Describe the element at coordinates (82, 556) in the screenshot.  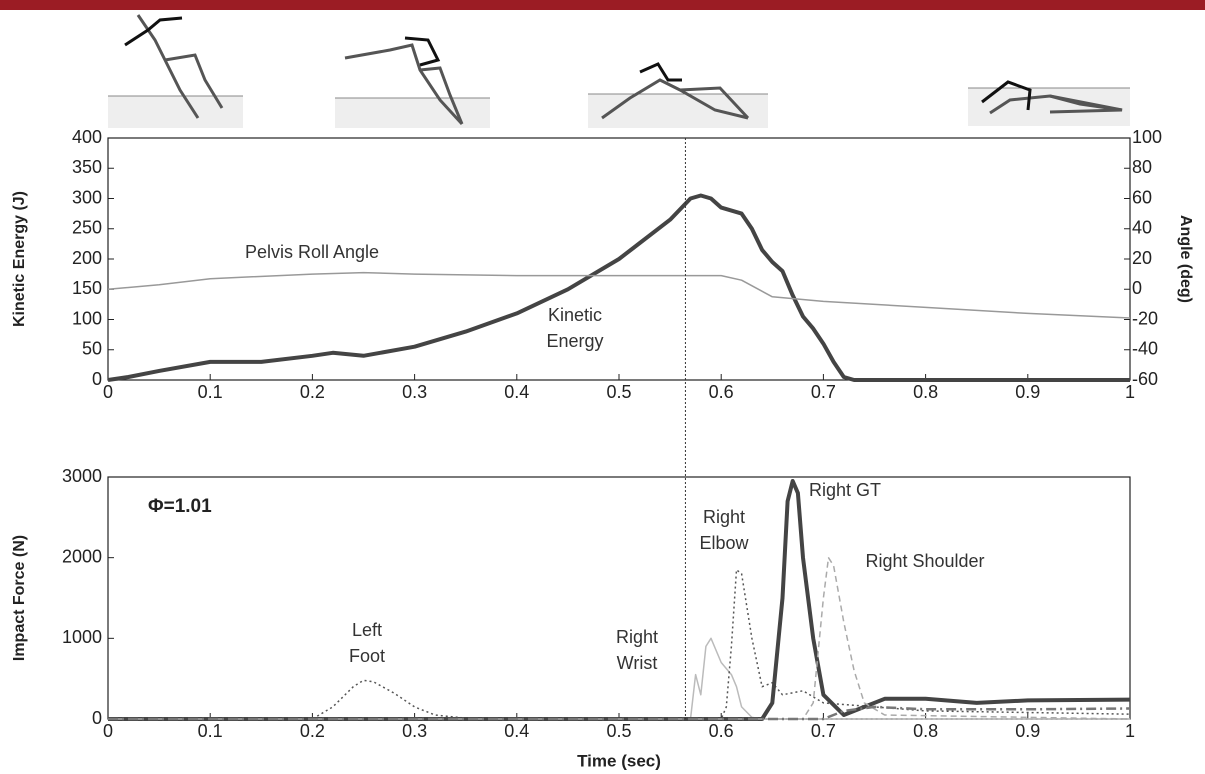
I see `y-tick-label: 2000` at that location.